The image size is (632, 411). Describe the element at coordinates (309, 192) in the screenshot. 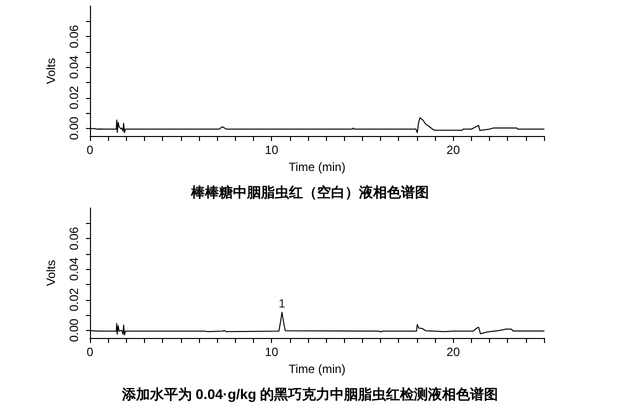

I see `text: 棒棒糖中胭脂虫红（空白）液相色谱图` at that location.